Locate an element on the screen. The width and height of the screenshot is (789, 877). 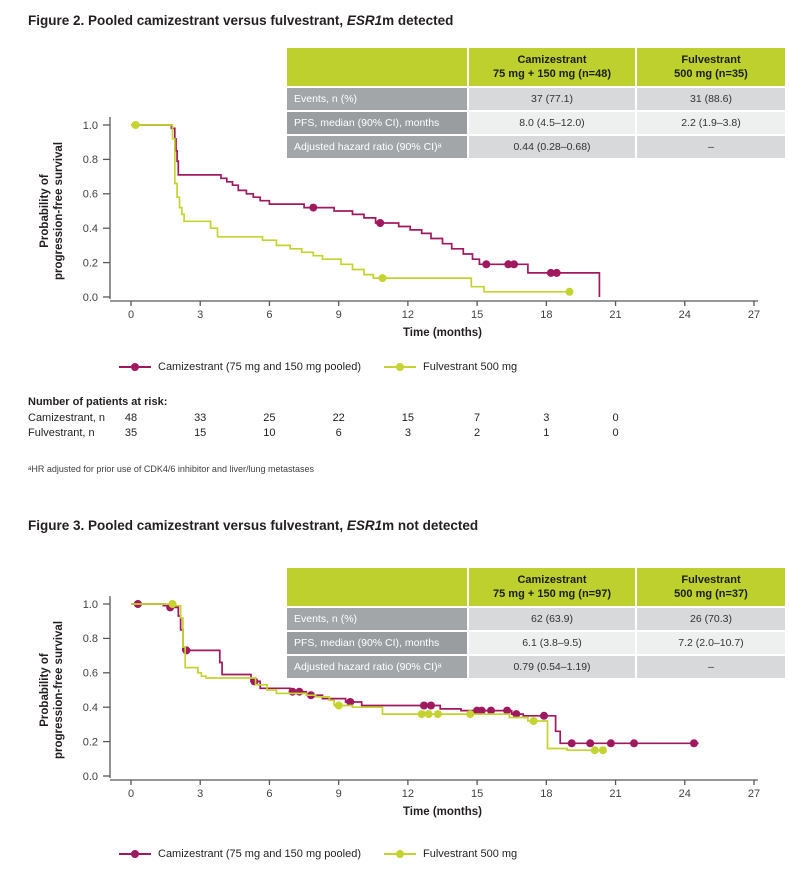
row-label: Adjusted hazard ratio (90% CI)ᵃ is located at coordinates (377, 667).